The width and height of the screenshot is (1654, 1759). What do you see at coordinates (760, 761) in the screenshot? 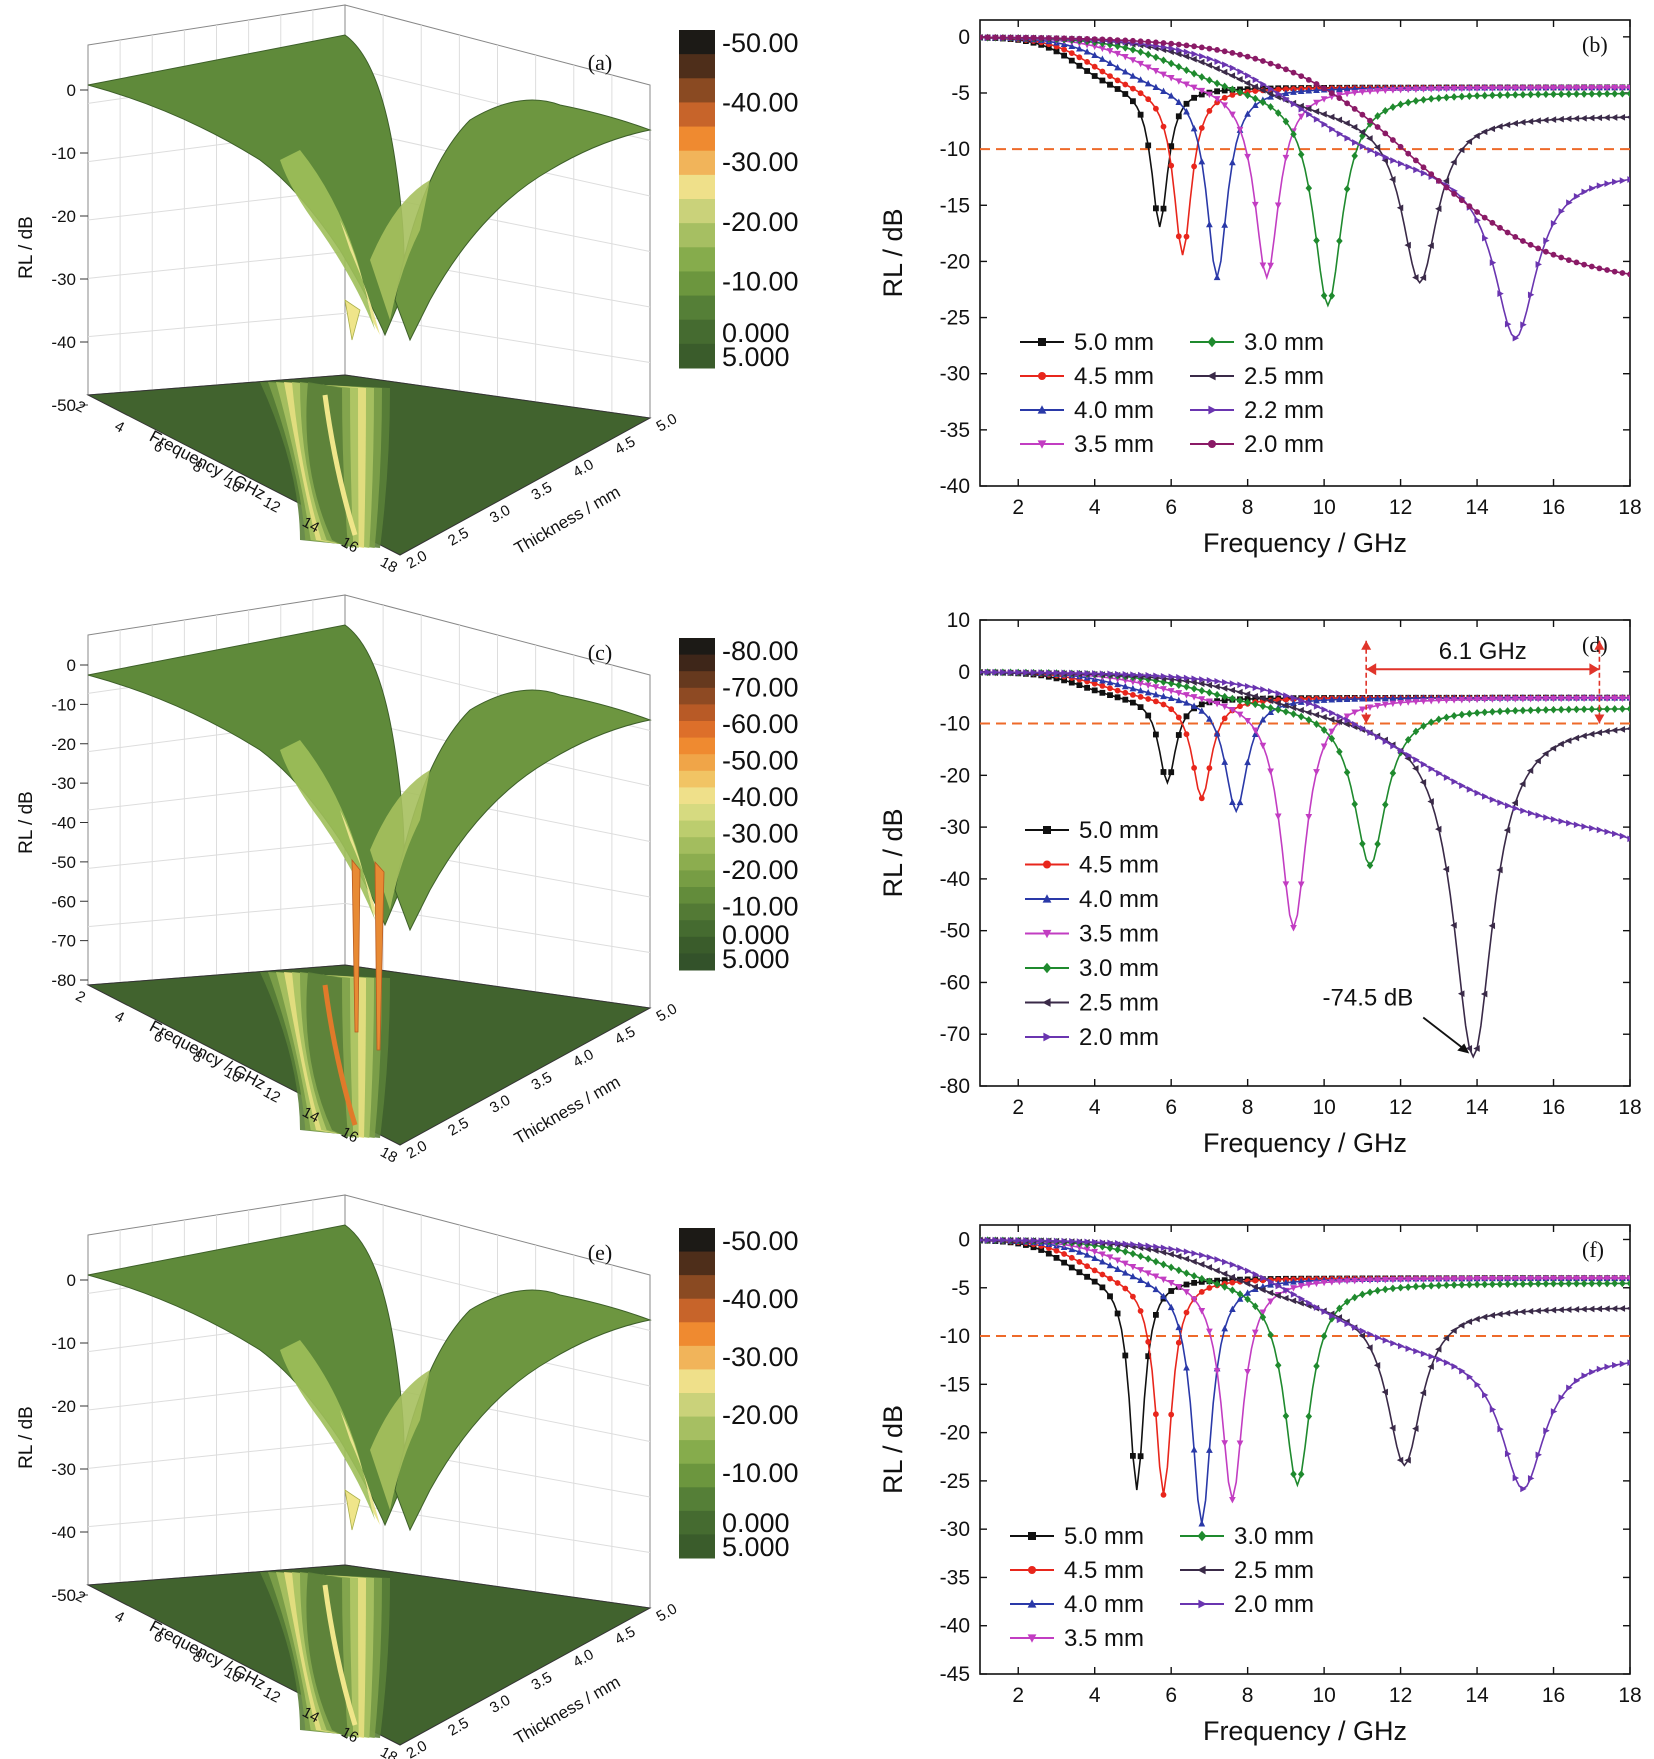
I see `colorbar-label: -50.00` at bounding box center [760, 761].